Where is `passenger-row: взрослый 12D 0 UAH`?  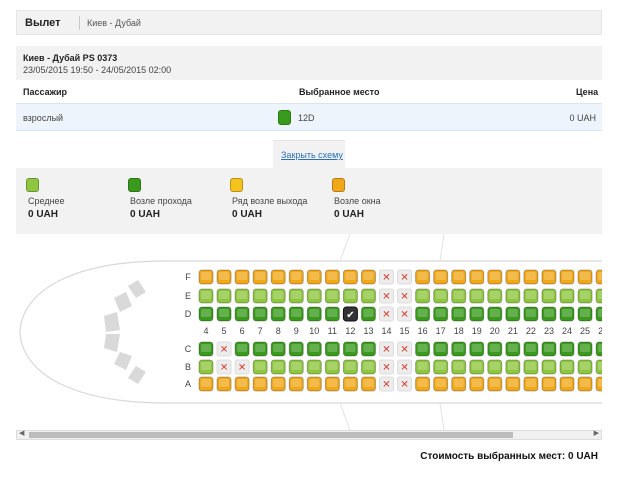
passenger-row: взрослый 12D 0 UAH is located at coordinates (309, 117).